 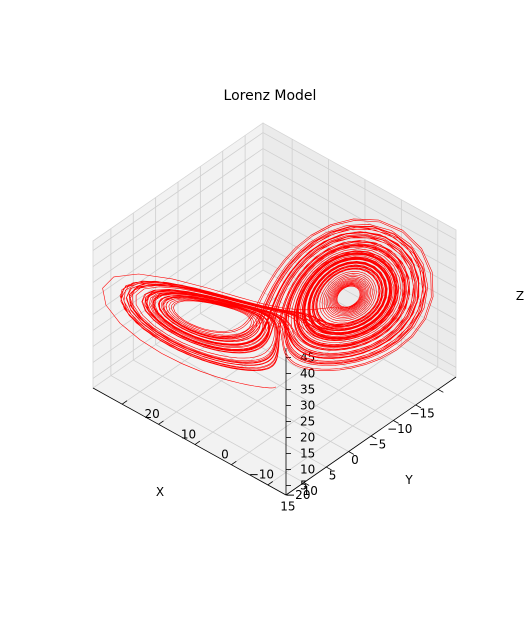 I want to click on y-tick-label: 0, so click(x=225, y=455).